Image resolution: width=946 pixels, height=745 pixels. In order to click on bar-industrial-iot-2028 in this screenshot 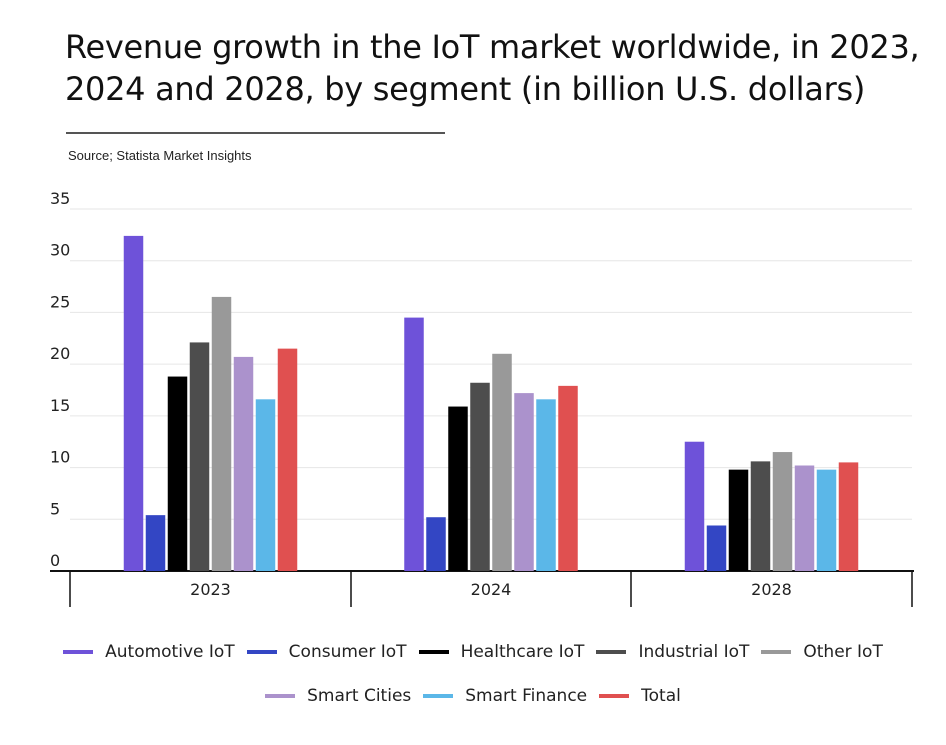, I will do `click(760, 516)`.